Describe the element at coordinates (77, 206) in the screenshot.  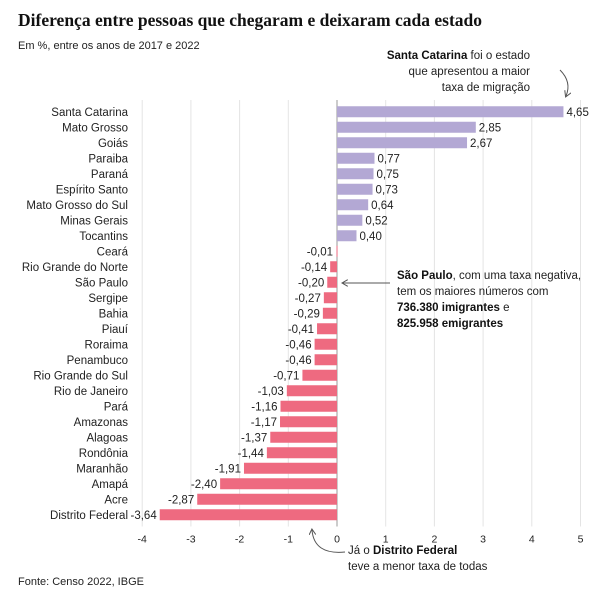
I see `category-label: Mato Grosso do Sul` at that location.